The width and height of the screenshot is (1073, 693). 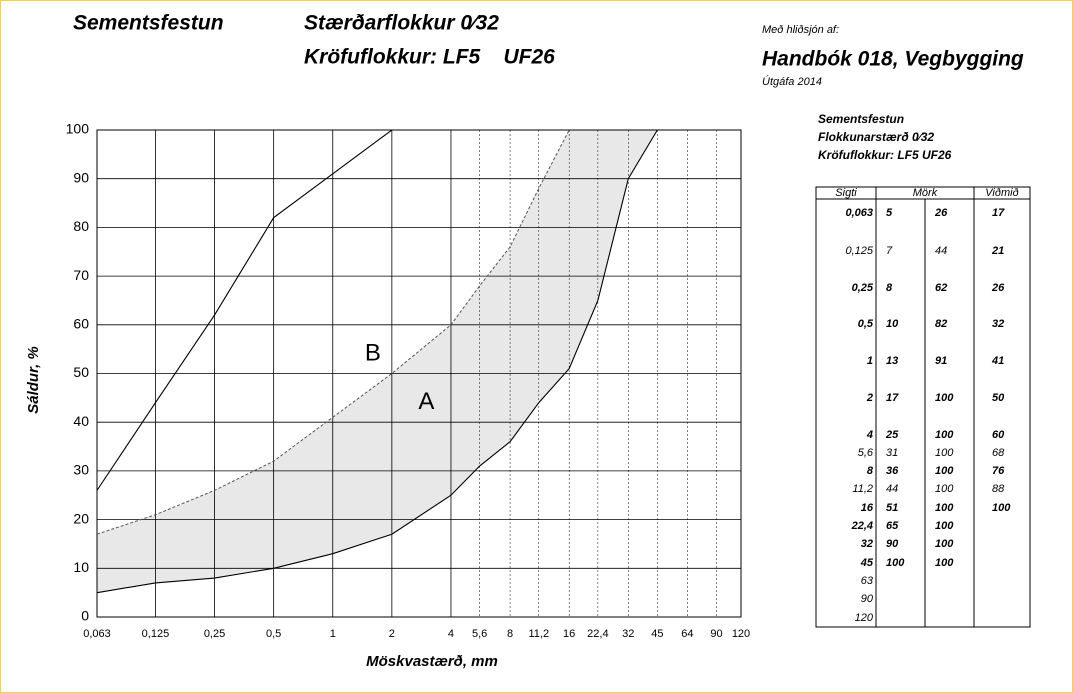 I want to click on table-cell: 45, so click(x=867, y=563).